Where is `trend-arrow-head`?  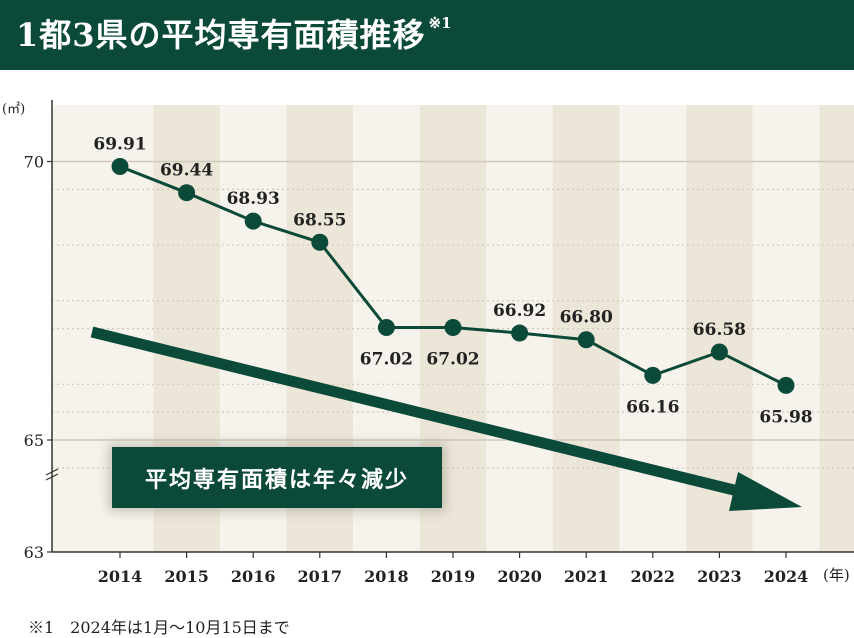
trend-arrow-head is located at coordinates (765, 491).